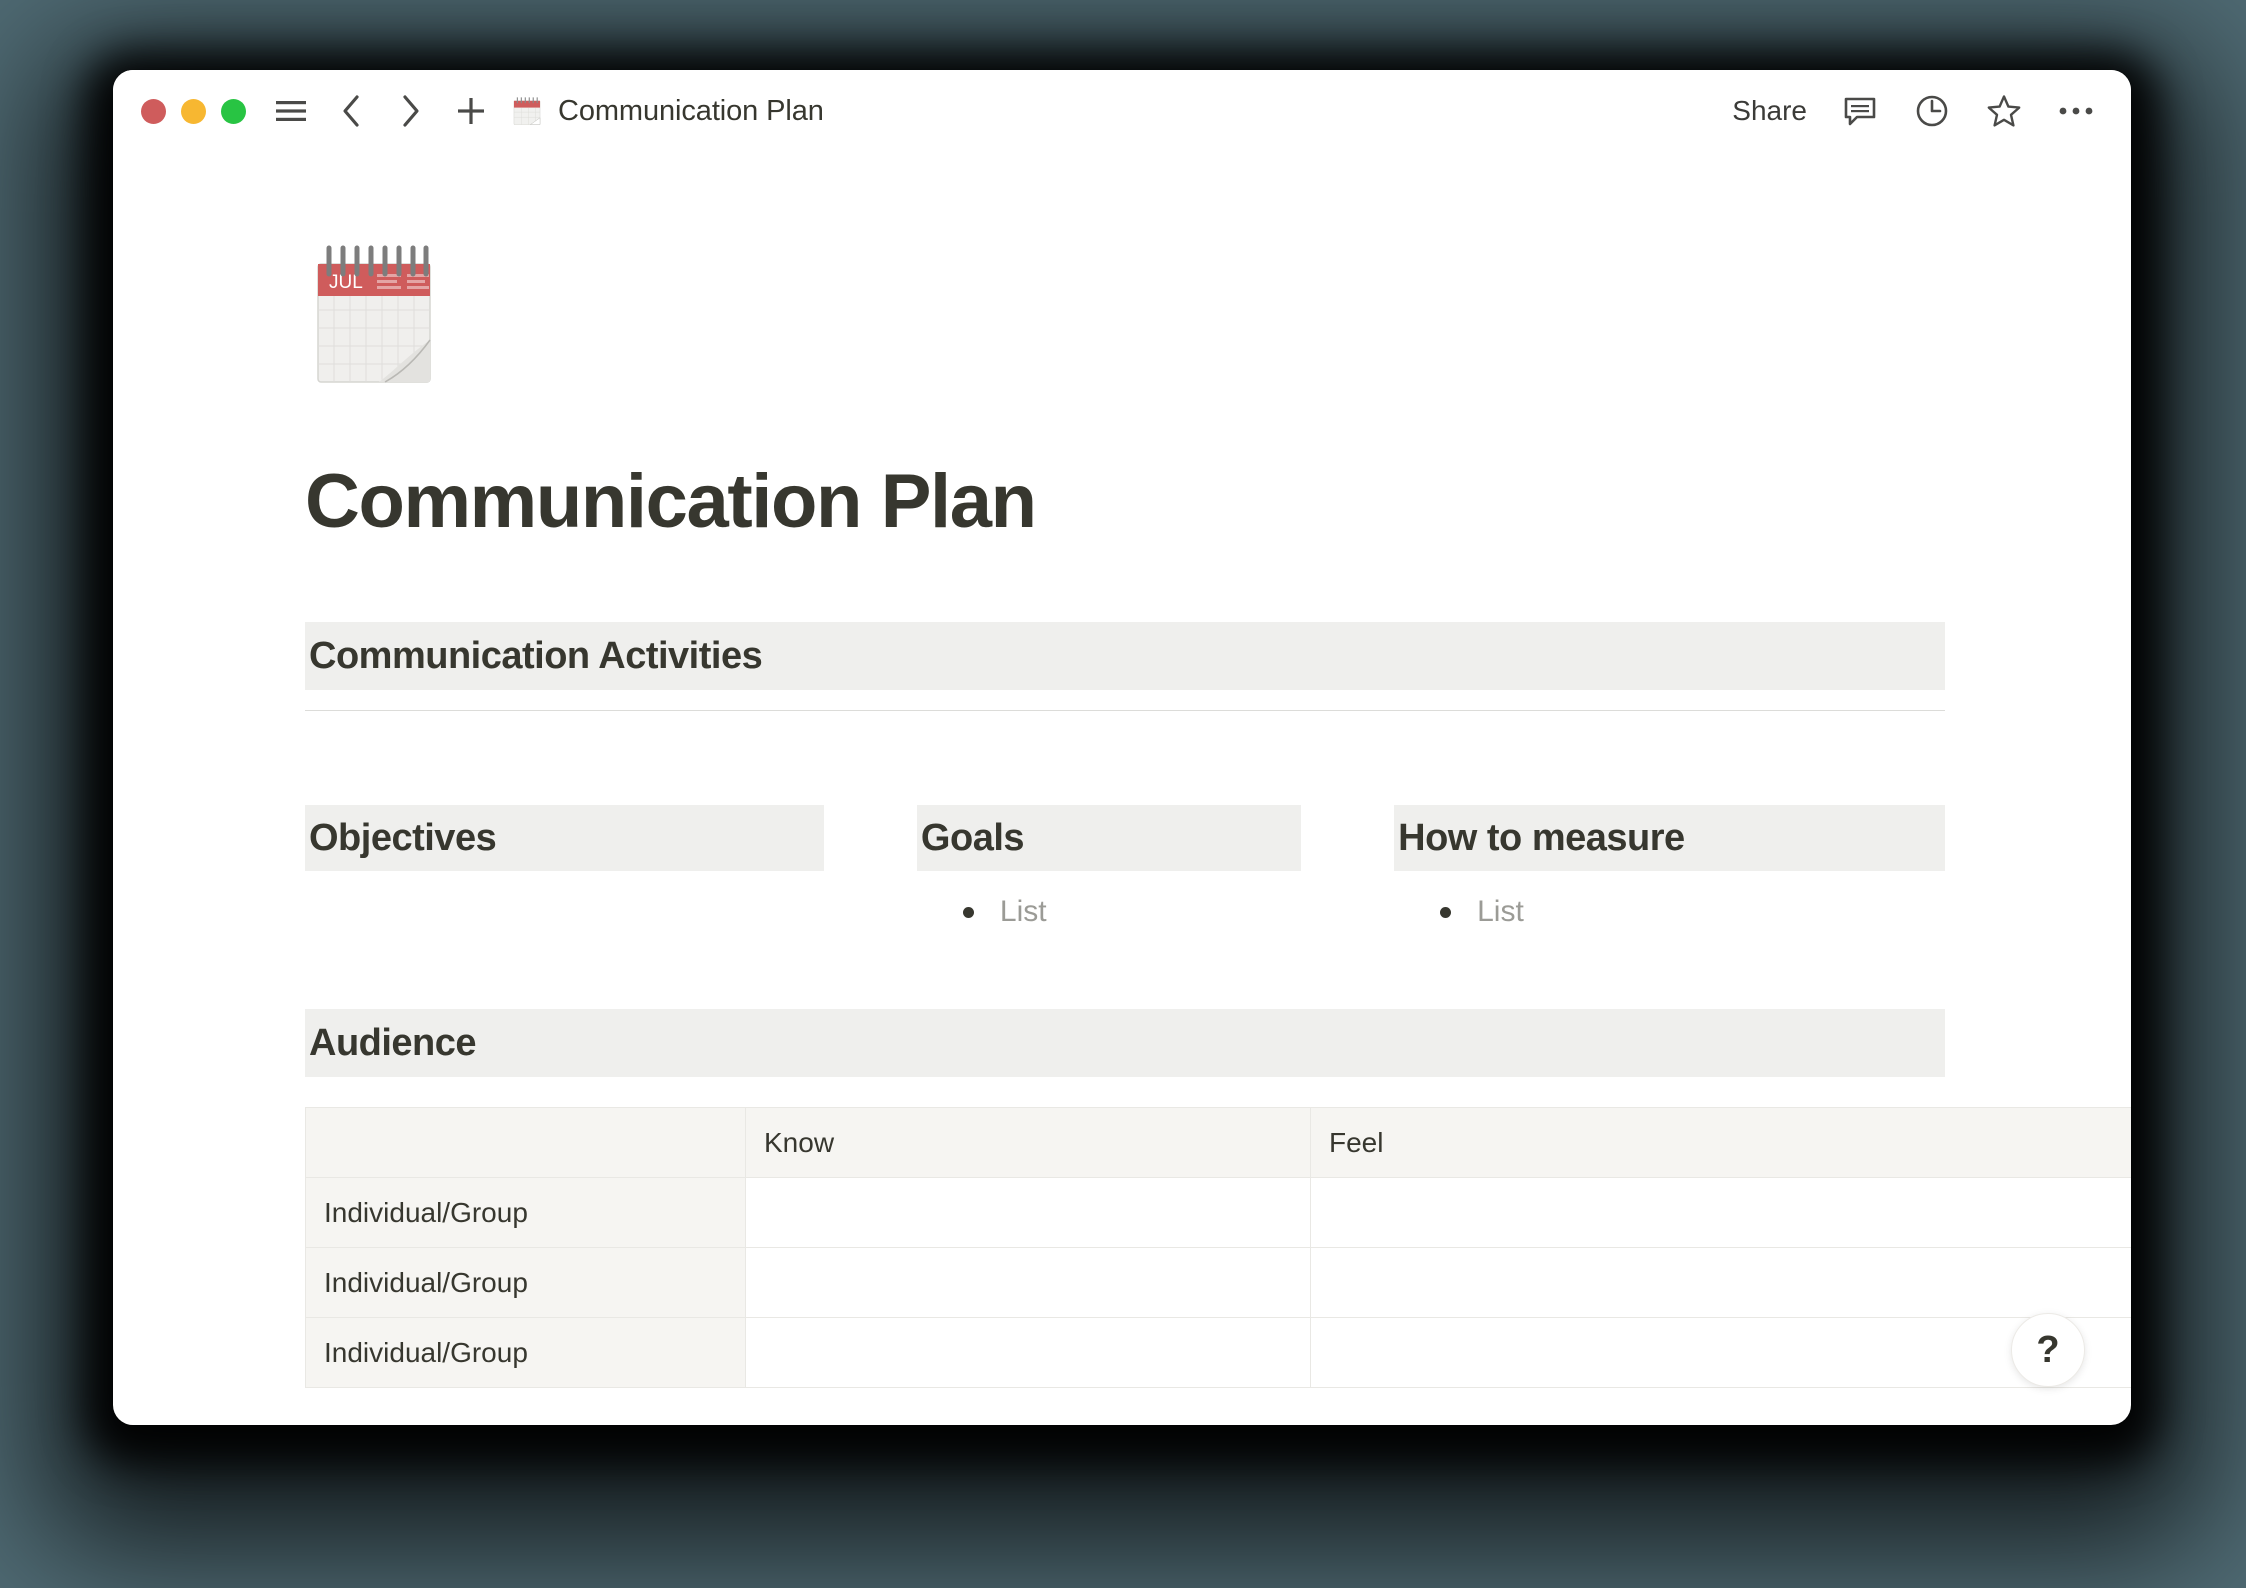  Describe the element at coordinates (527, 111) in the screenshot. I see `spiral-calendar-icon` at that location.